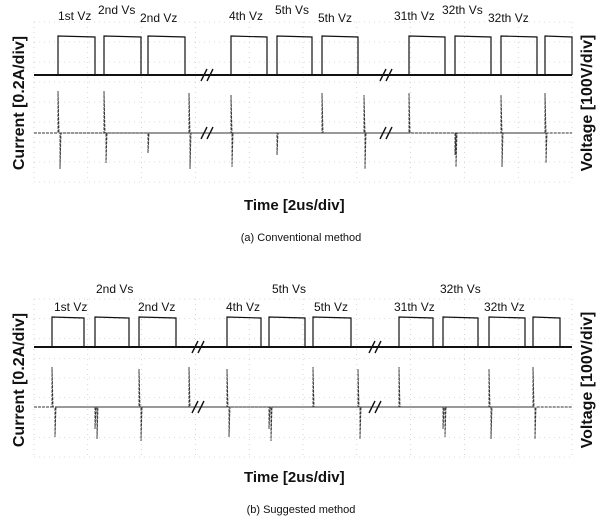 The height and width of the screenshot is (522, 602). I want to click on y-axis-label-left-b: Current [0.2A/div], so click(19, 380).